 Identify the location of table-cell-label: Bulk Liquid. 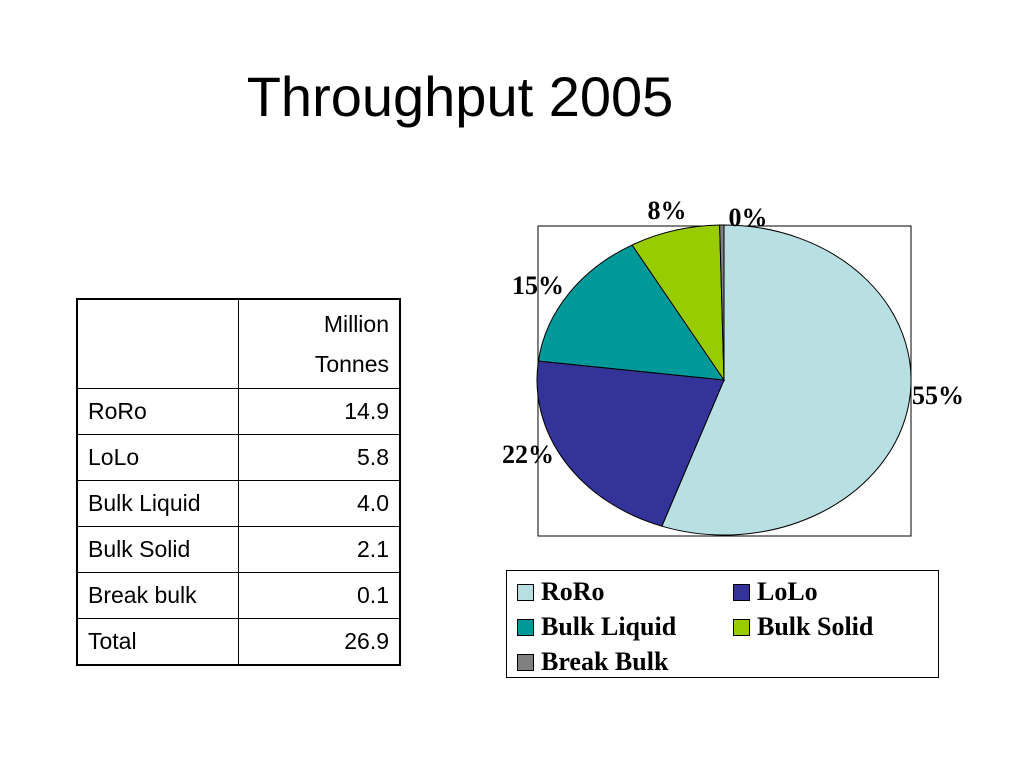
(157, 503).